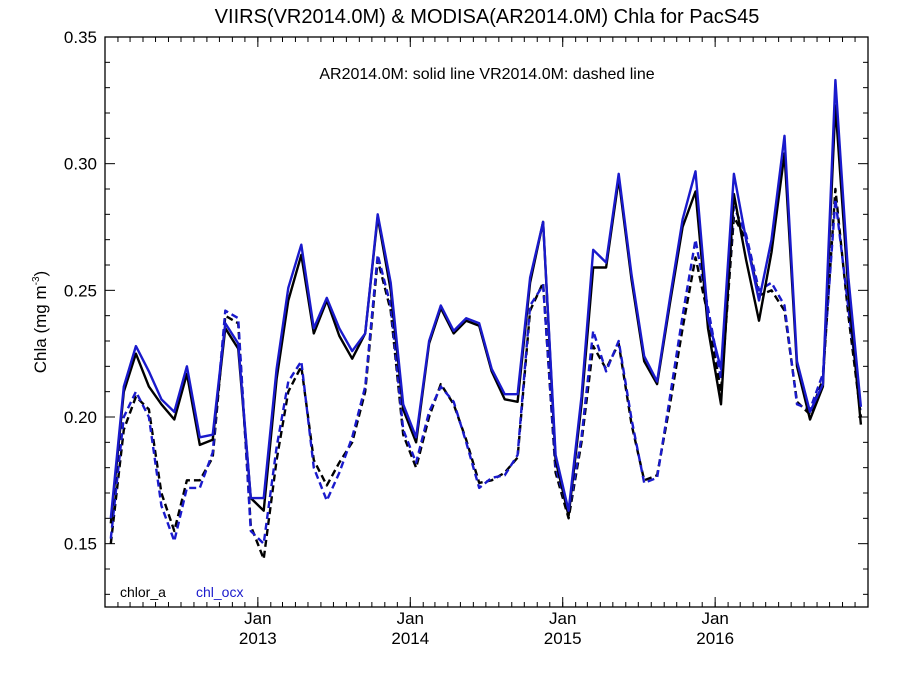  I want to click on y-tick-labels: 0.15 0.20 0.25 0.30 0.35, so click(80, 291).